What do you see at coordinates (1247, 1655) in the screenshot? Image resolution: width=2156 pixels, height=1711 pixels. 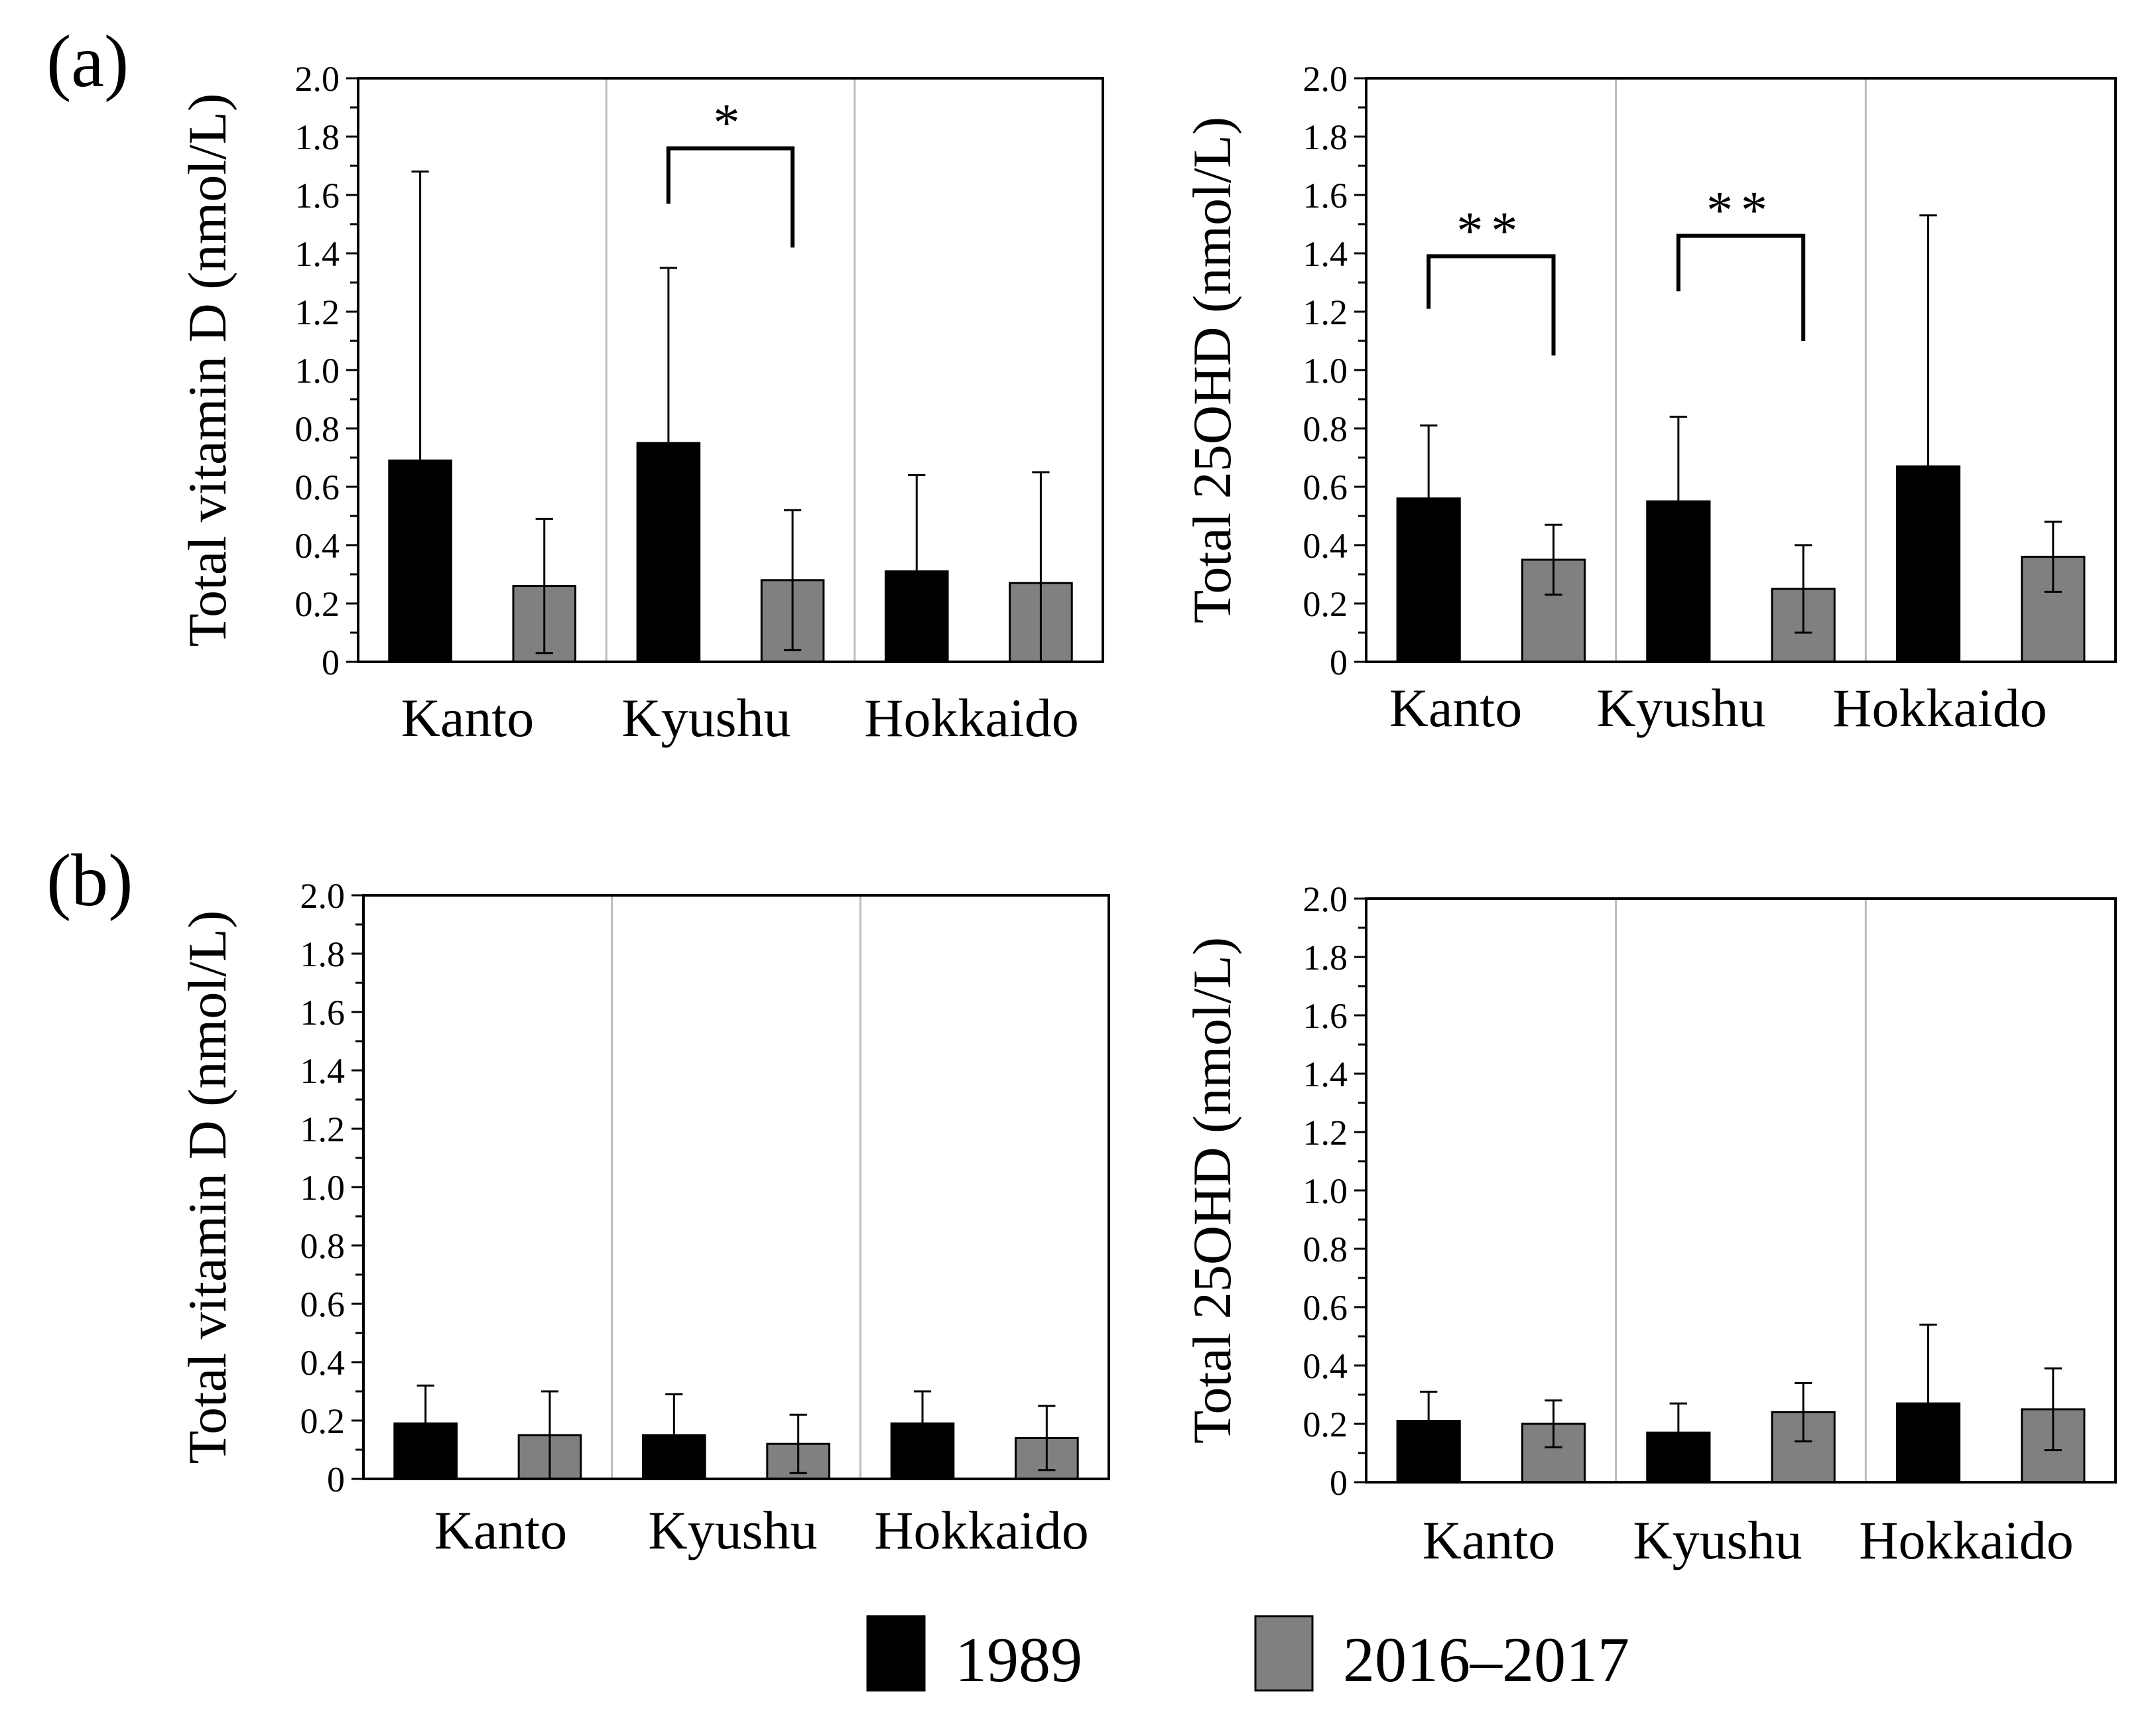 I see `legend: 1989 2016–2017` at bounding box center [1247, 1655].